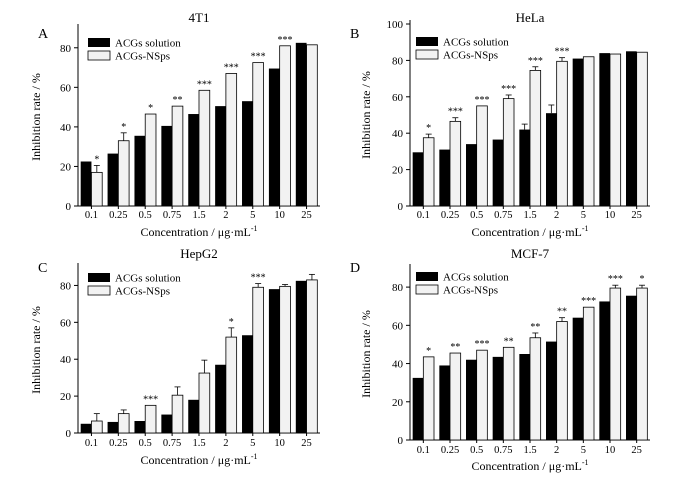 The width and height of the screenshot is (673, 483). What do you see at coordinates (423, 215) in the screenshot?
I see `x-tick-label: 0.1` at bounding box center [423, 215].